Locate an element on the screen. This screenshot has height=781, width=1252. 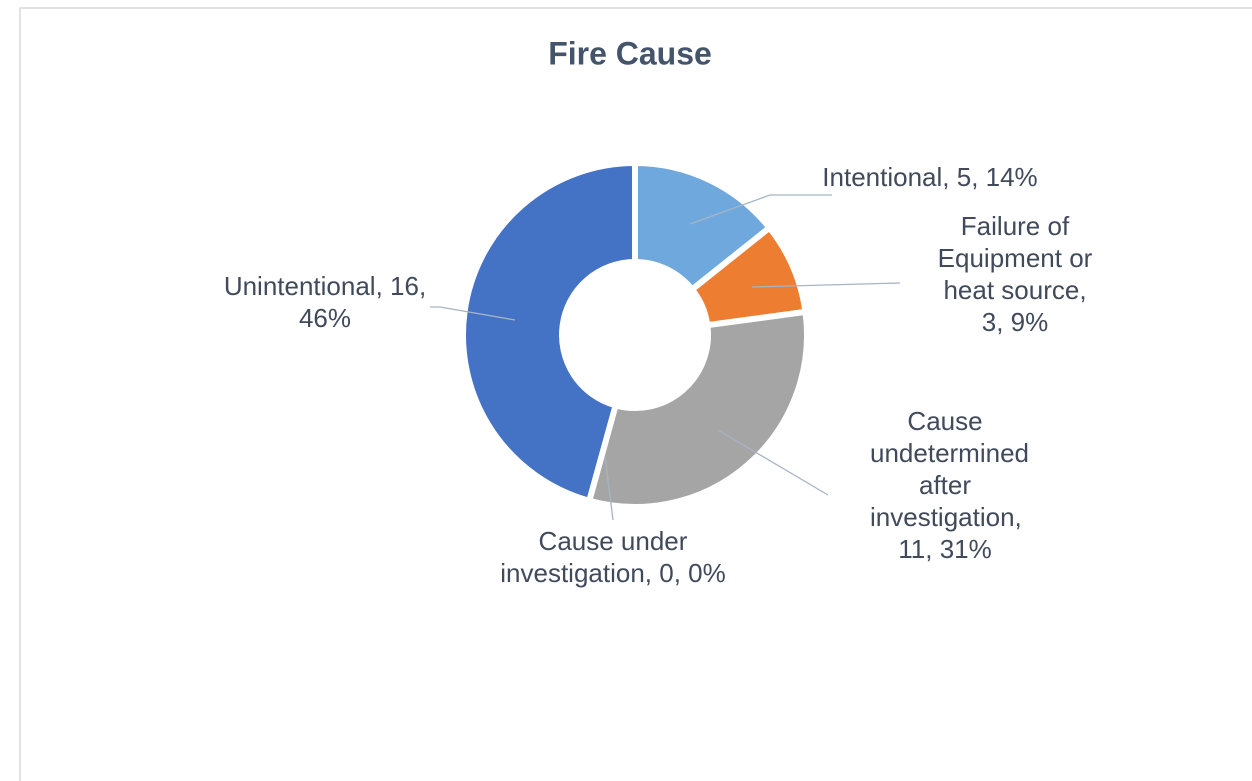
data-label: Cause under investigation, 0, 0% is located at coordinates (613, 557).